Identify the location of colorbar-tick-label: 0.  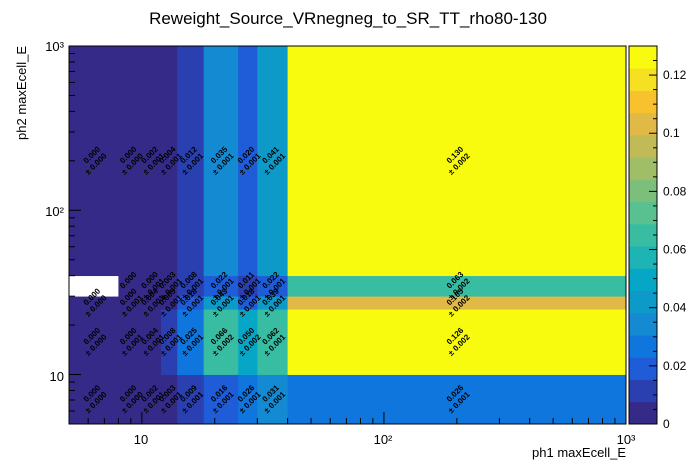
(666, 424).